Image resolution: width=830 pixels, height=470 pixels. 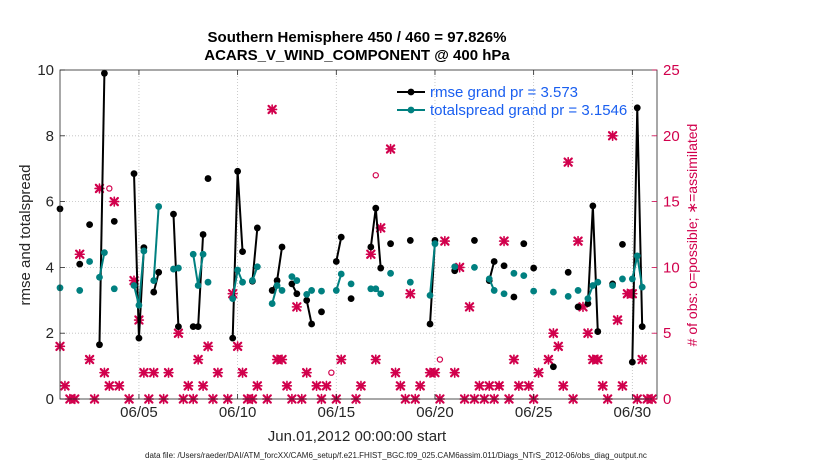 I want to click on y-tick-label-left: 2, so click(x=50, y=333).